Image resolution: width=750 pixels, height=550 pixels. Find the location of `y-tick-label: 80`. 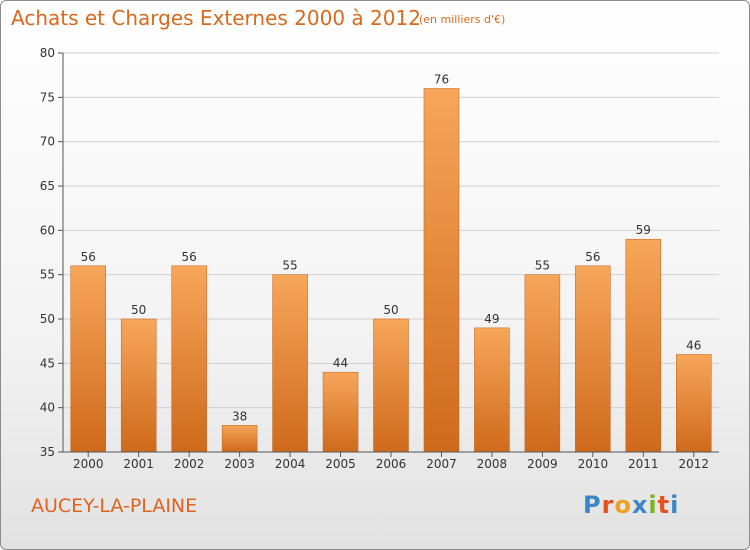

y-tick-label: 80 is located at coordinates (47, 53).